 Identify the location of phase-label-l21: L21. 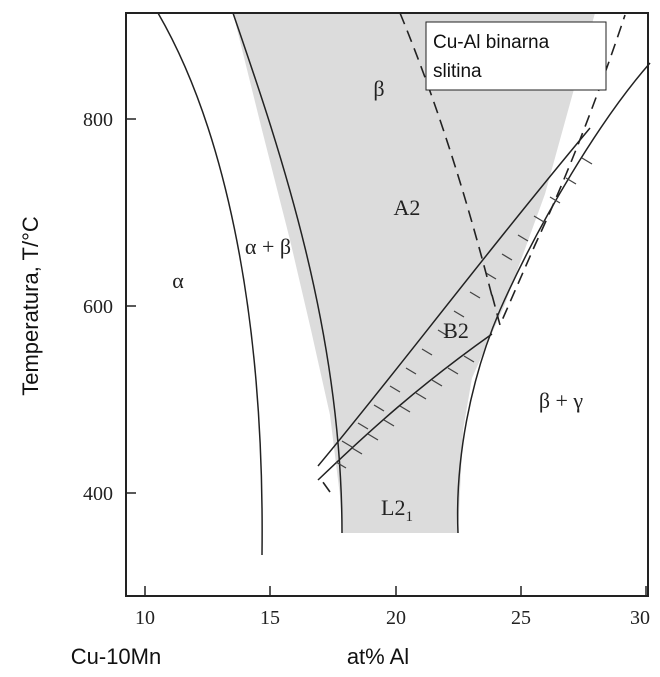
(397, 510).